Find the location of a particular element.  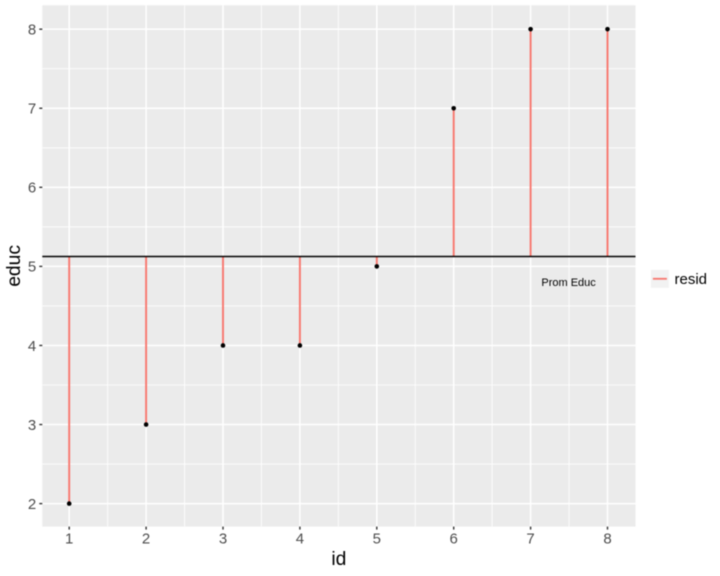

svg-text: Prom Educ is located at coordinates (568, 283).